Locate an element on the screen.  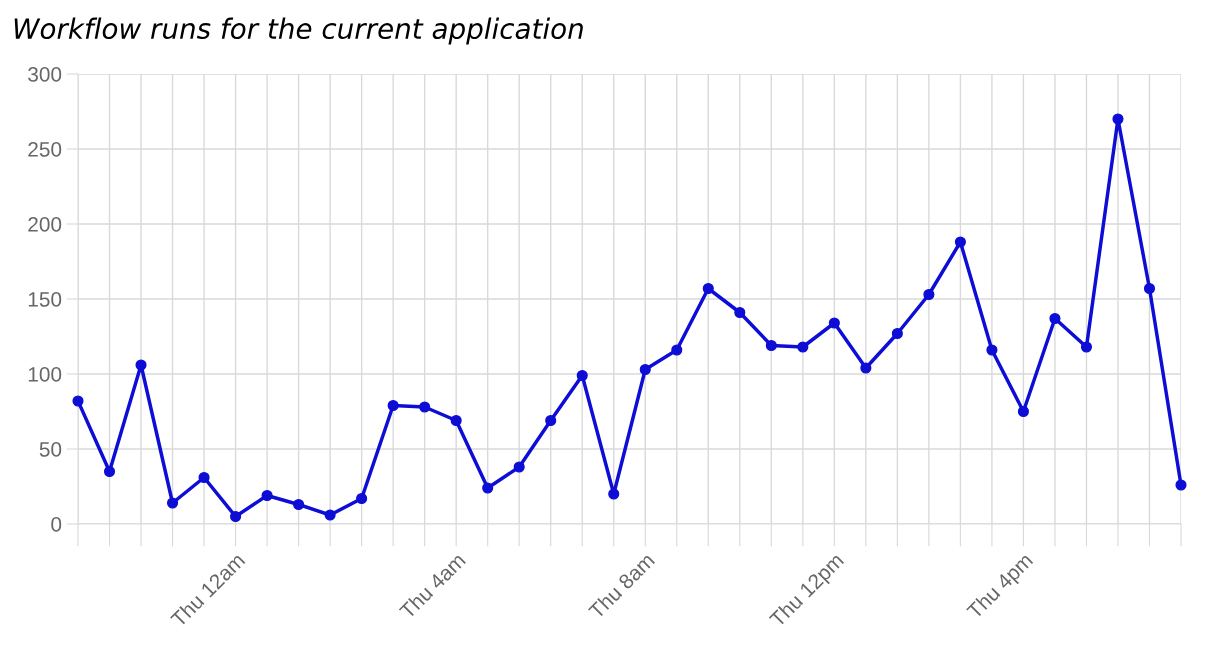
x-tick-label: Thu 8am is located at coordinates (621, 586).